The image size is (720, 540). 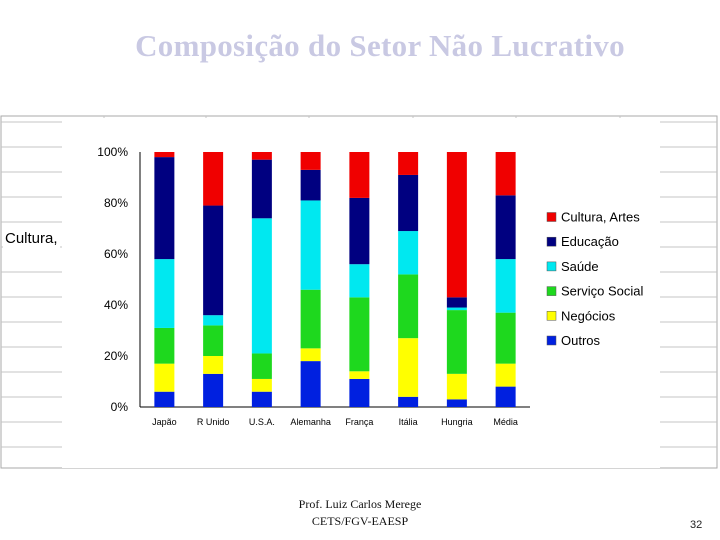 What do you see at coordinates (116, 203) in the screenshot?
I see `y-tick-label: 80%` at bounding box center [116, 203].